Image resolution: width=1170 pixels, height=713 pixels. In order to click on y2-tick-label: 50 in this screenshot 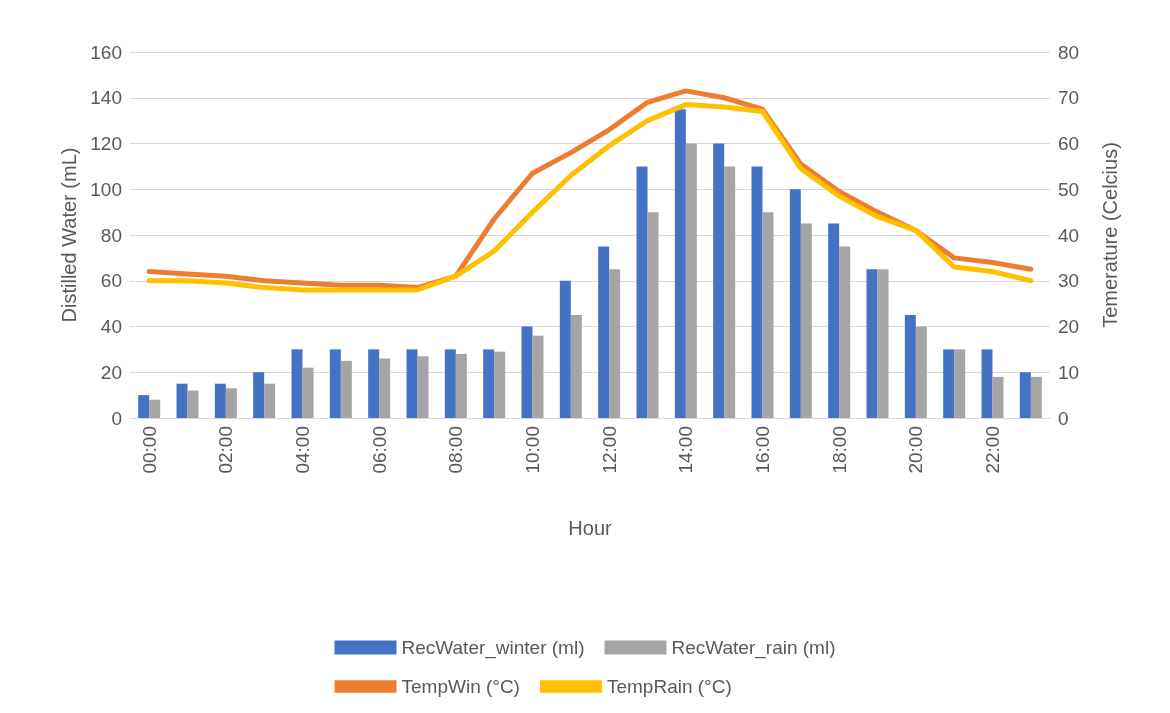, I will do `click(1069, 189)`.